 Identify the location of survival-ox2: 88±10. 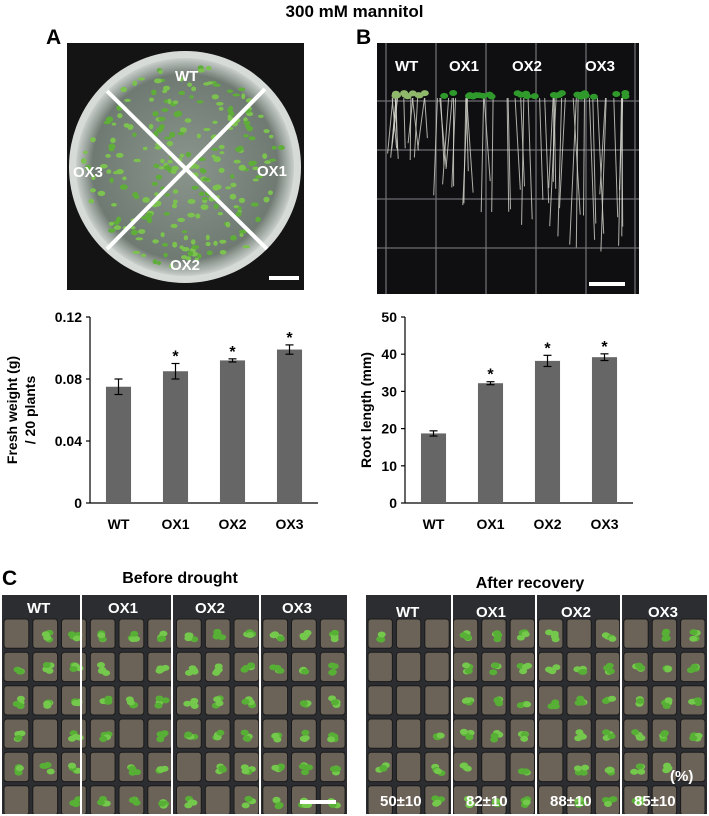
(571, 801).